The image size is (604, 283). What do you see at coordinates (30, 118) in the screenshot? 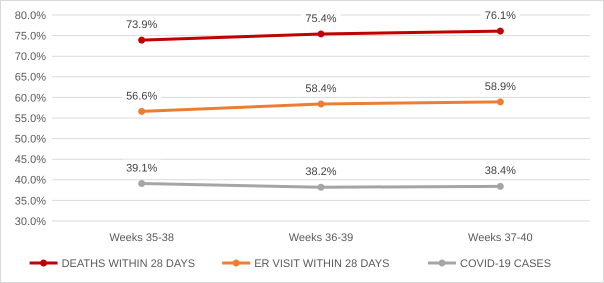
I see `y-tick-label: 55.0%` at bounding box center [30, 118].